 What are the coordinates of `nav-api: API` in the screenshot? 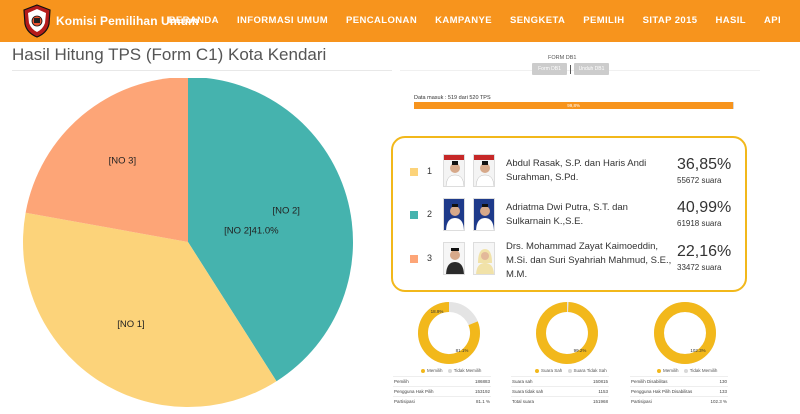 It's located at (772, 20).